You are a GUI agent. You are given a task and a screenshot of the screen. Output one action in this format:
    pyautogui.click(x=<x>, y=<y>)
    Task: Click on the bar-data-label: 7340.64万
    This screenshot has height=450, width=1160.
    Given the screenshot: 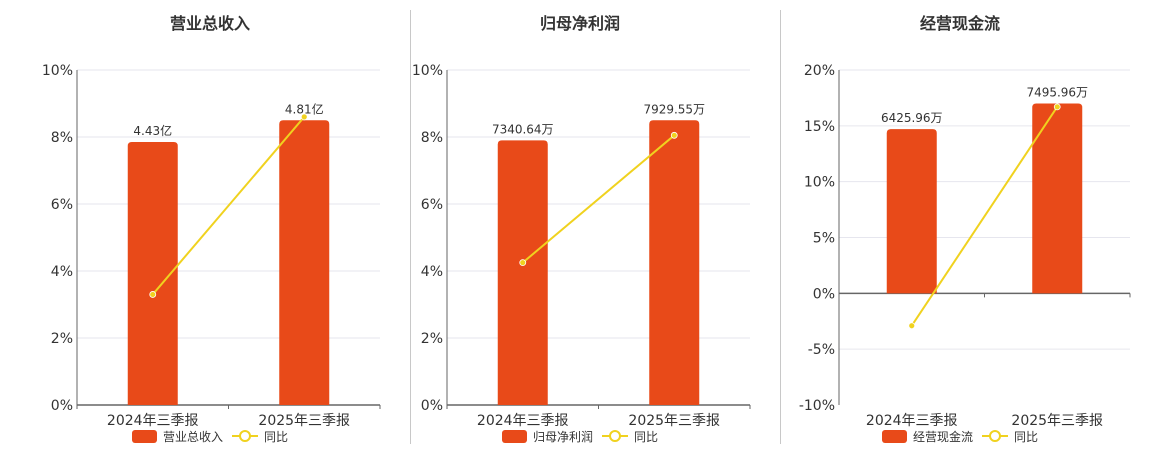 What is the action you would take?
    pyautogui.click(x=523, y=129)
    